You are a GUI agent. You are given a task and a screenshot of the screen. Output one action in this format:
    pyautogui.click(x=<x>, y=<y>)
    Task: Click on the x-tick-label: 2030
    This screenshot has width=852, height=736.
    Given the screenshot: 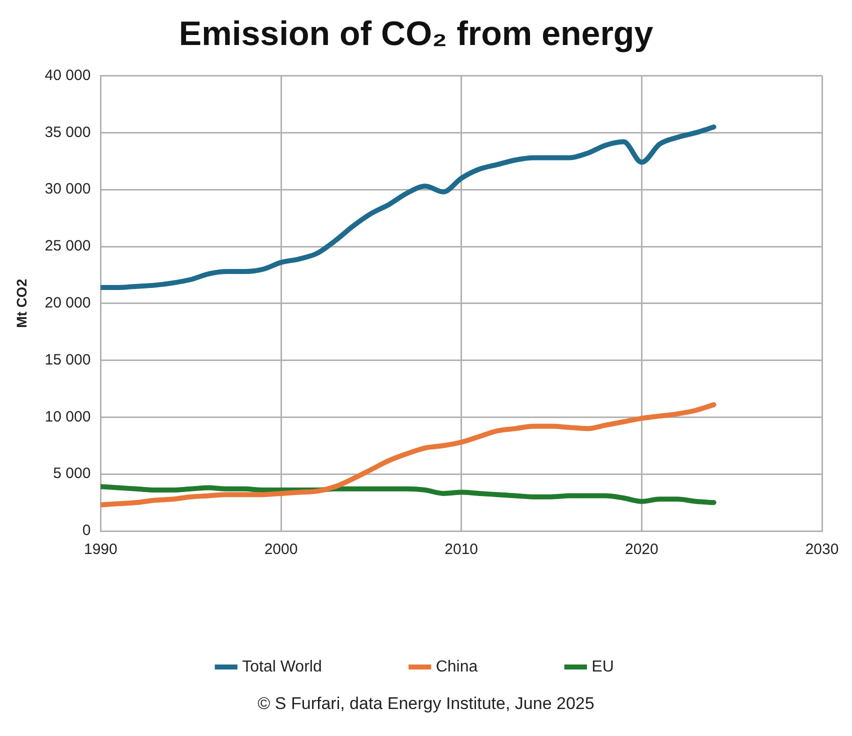 What is the action you would take?
    pyautogui.click(x=822, y=549)
    